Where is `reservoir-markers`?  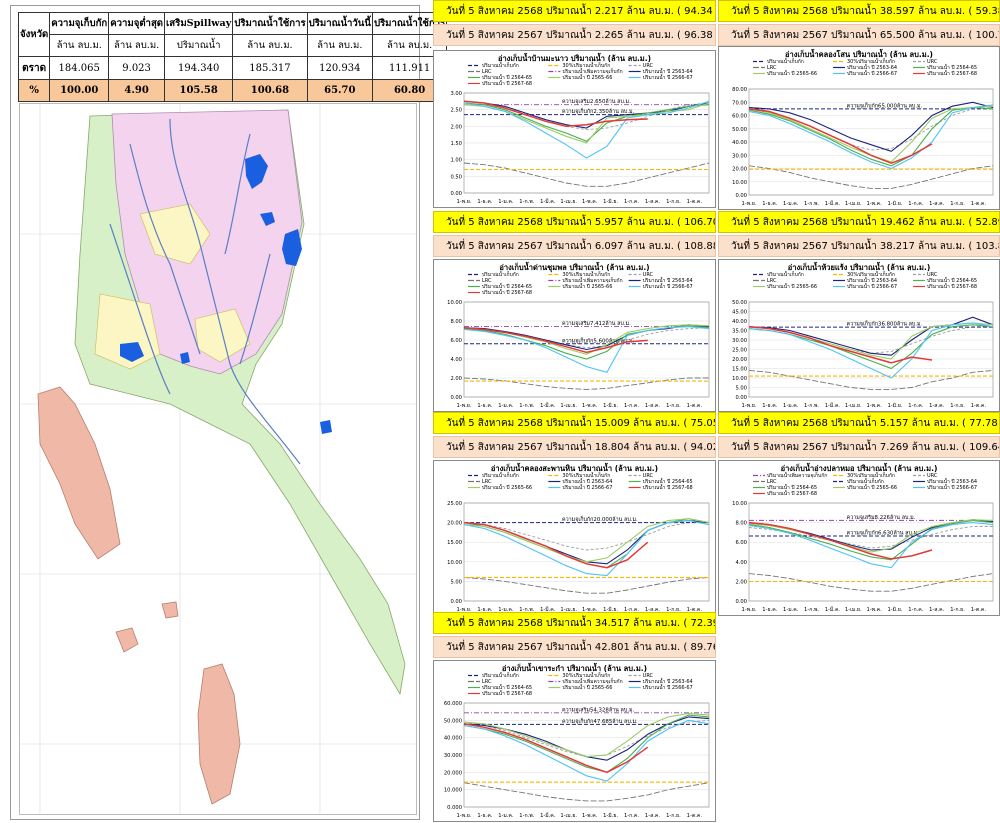
reservoir-markers is located at coordinates (226, 294).